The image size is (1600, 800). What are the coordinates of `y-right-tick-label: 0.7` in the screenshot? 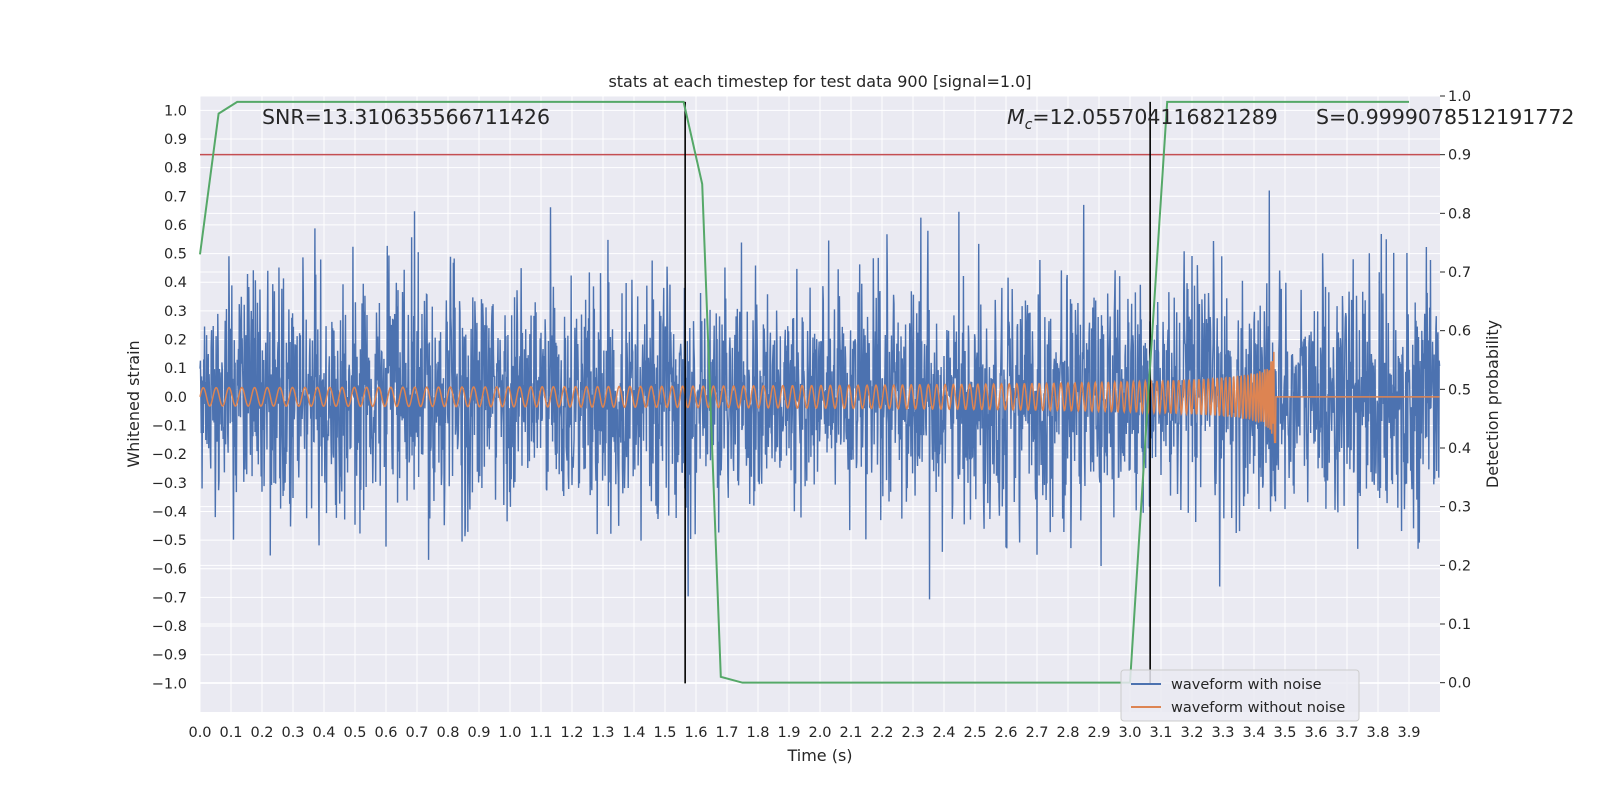 It's located at (1459, 273).